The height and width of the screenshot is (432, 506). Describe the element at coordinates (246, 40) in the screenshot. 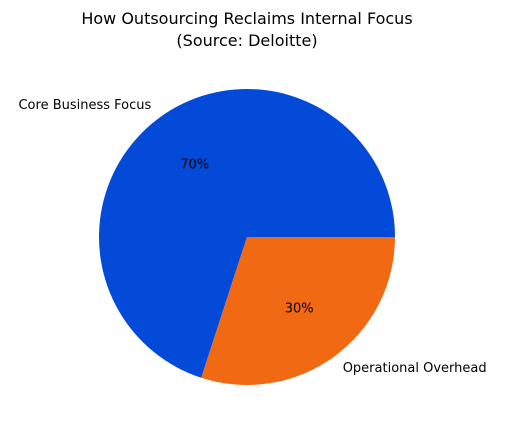

I see `chart-title-line-2: (Source: Deloitte)` at that location.